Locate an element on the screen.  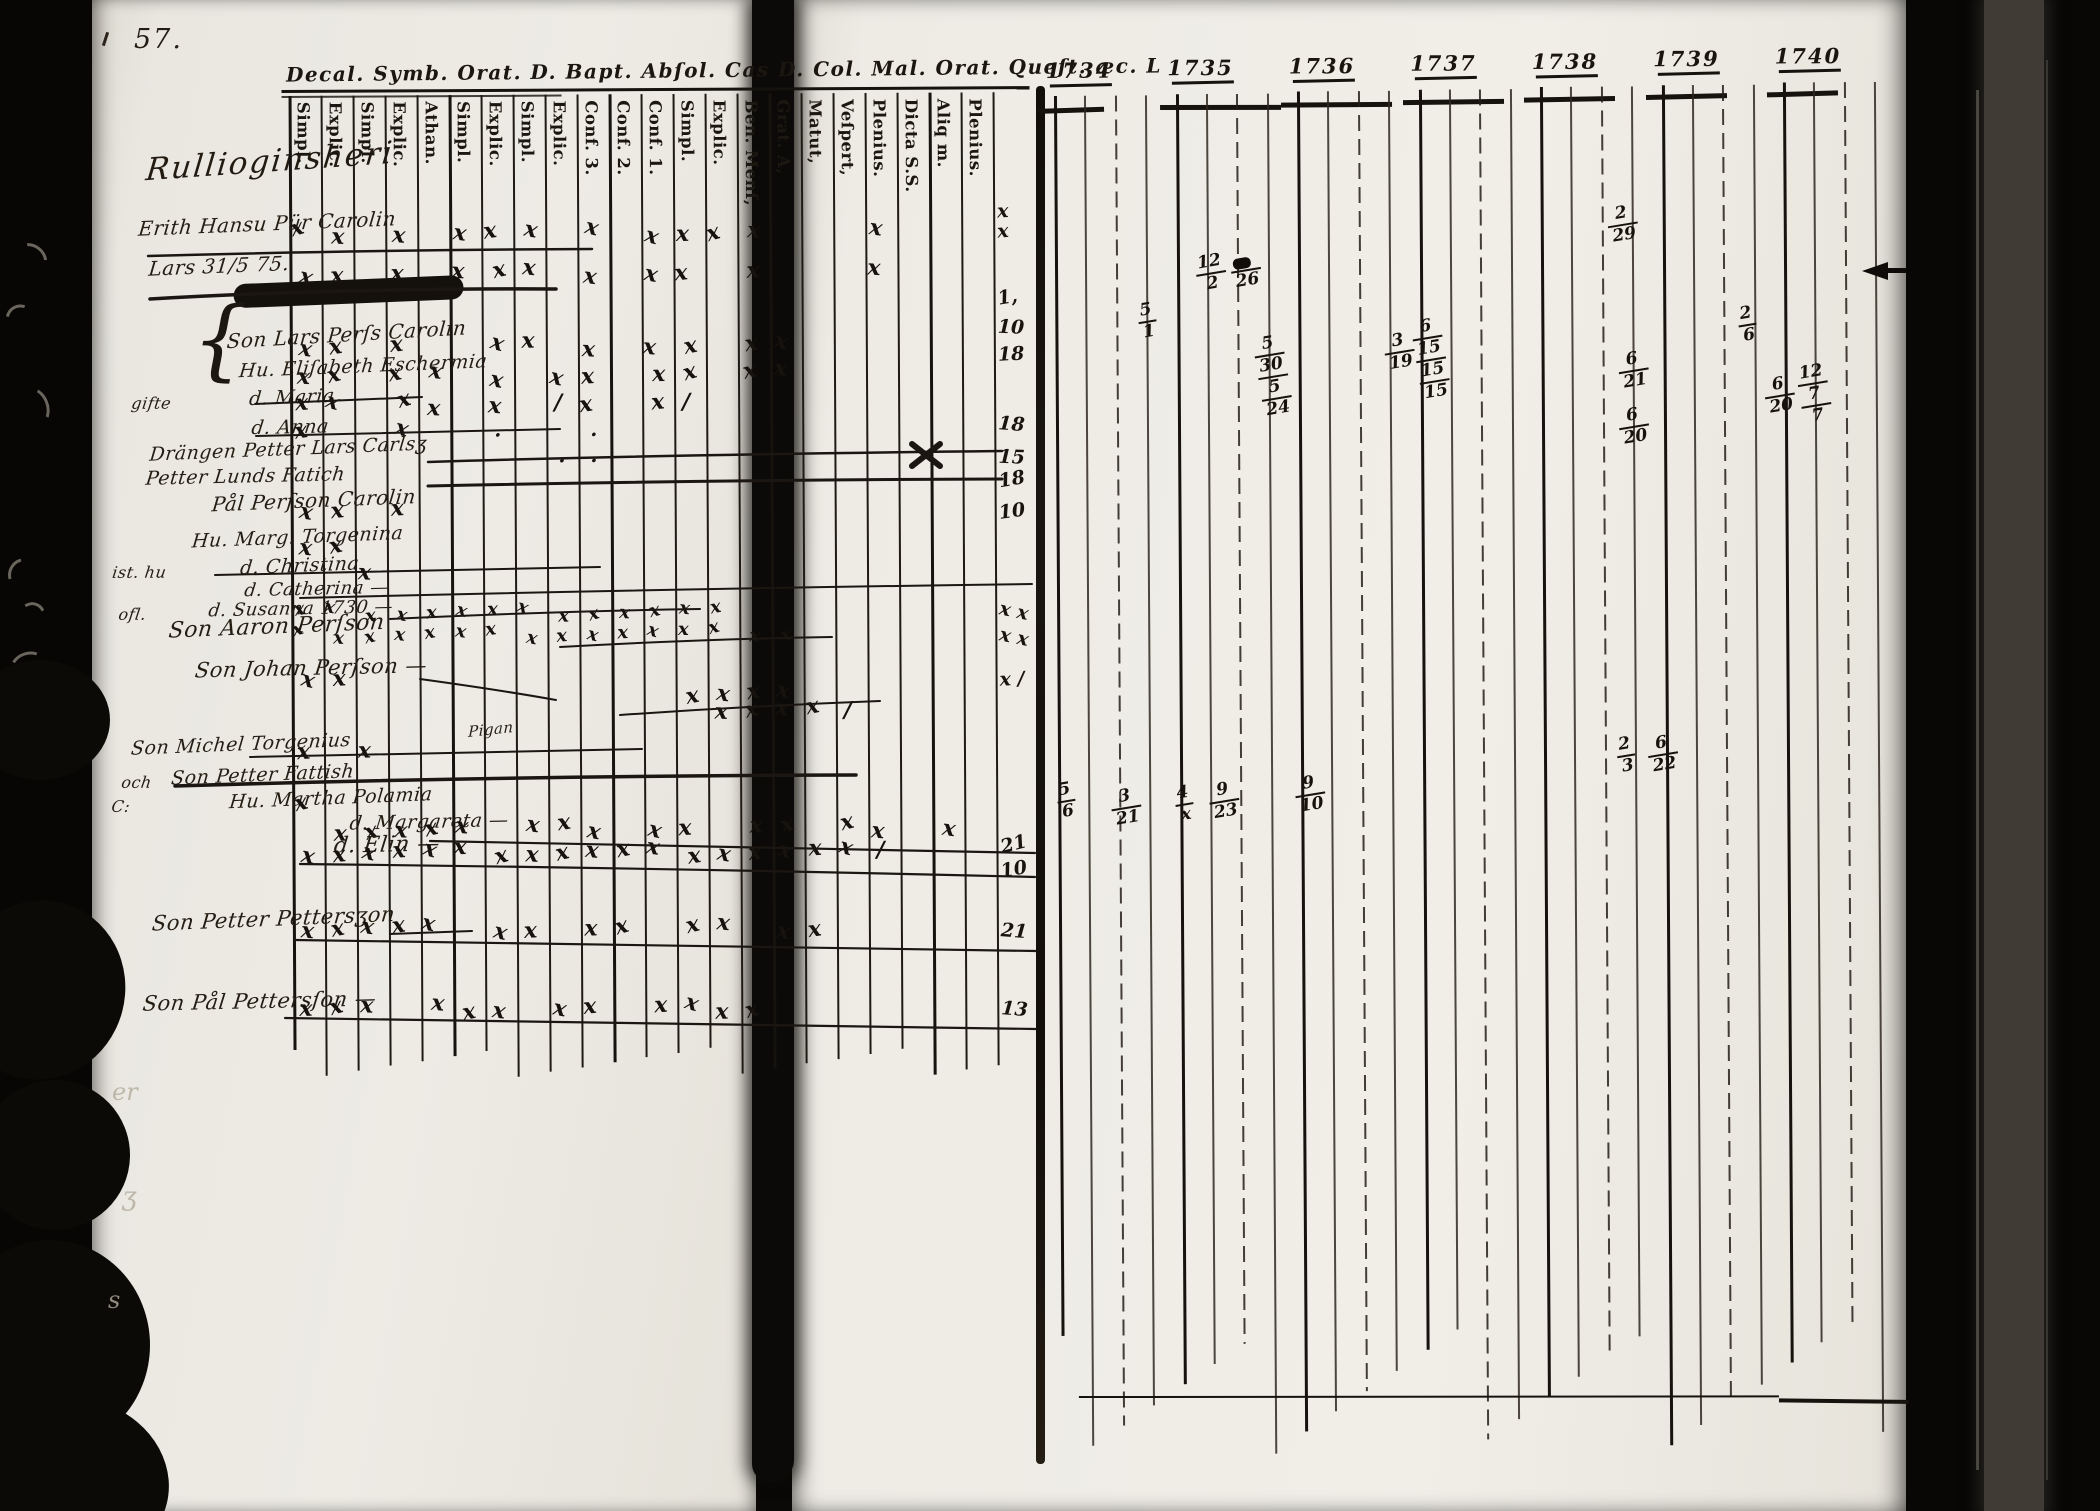
fraction-annotation: 6 21 is located at coordinates (1634, 371).